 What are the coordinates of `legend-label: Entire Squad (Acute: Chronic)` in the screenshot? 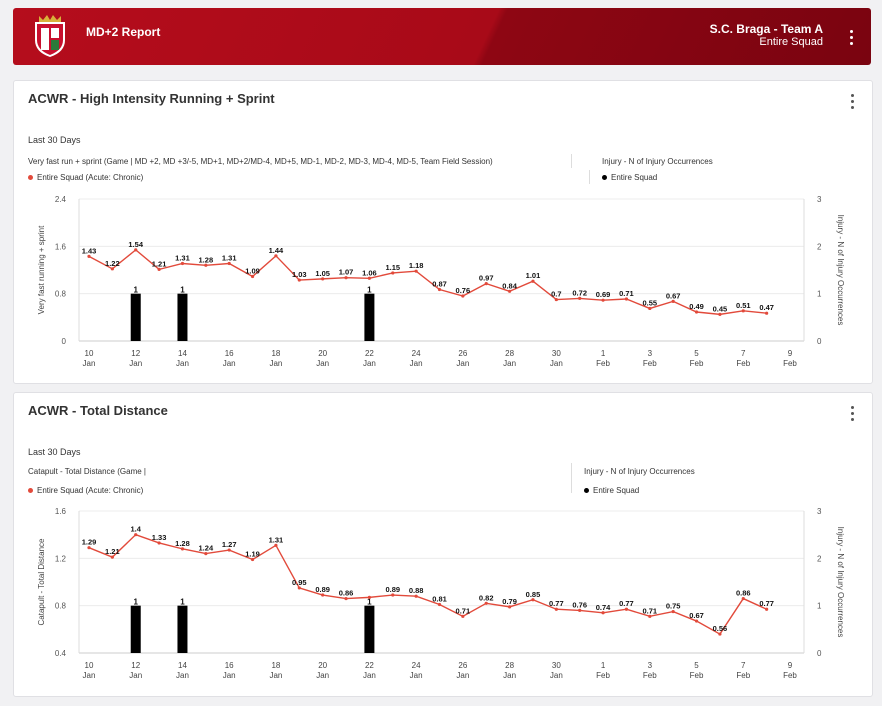 It's located at (90, 177).